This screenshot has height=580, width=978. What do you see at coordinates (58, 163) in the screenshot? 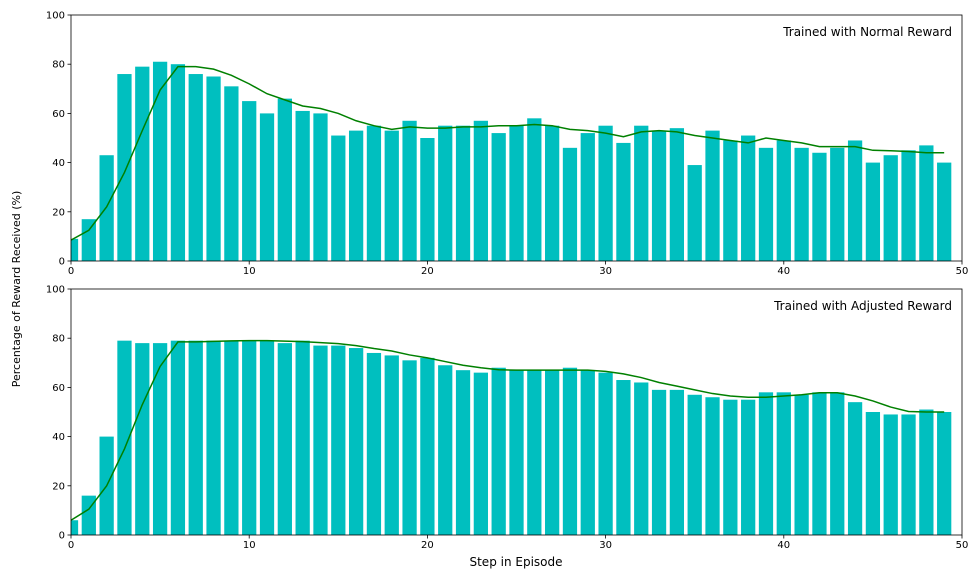
I see `y-tick-label: 40` at bounding box center [58, 163].